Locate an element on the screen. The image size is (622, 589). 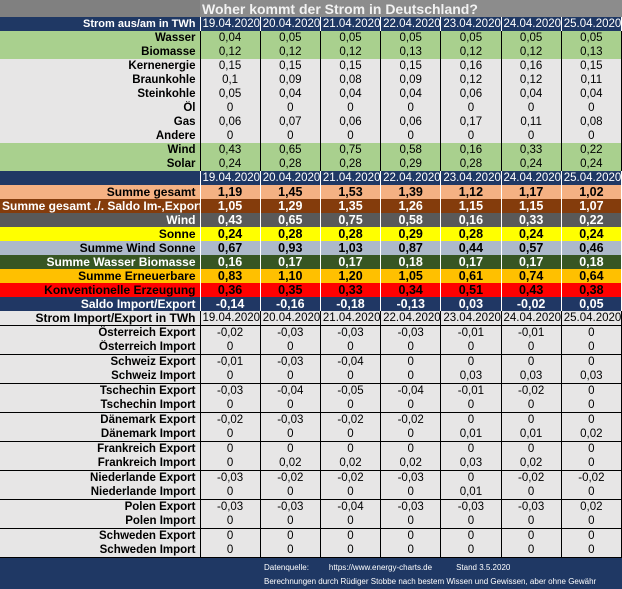
value-cell: -0,13 is located at coordinates (411, 304).